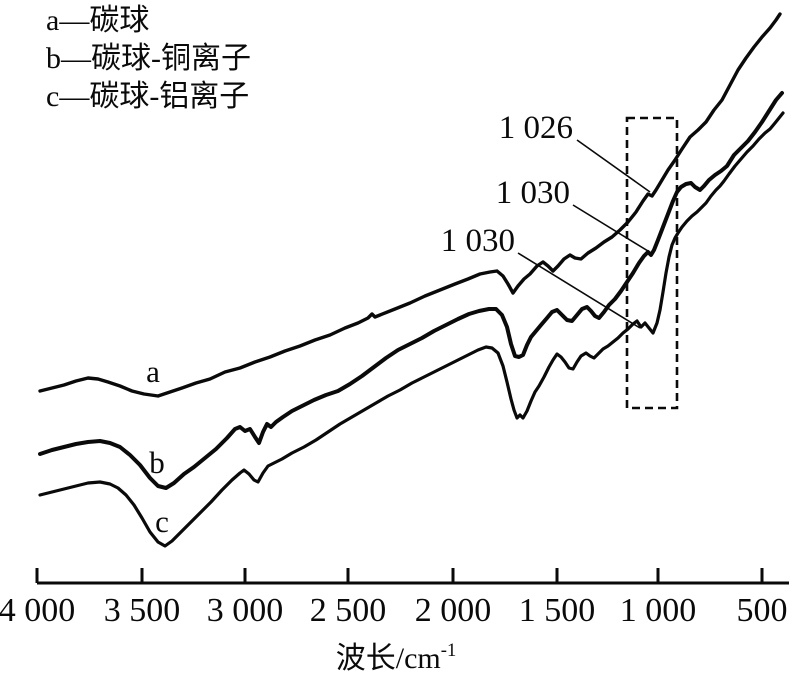  What do you see at coordinates (142, 610) in the screenshot?
I see `x-axis-tick-label-3500: 3 500` at bounding box center [142, 610].